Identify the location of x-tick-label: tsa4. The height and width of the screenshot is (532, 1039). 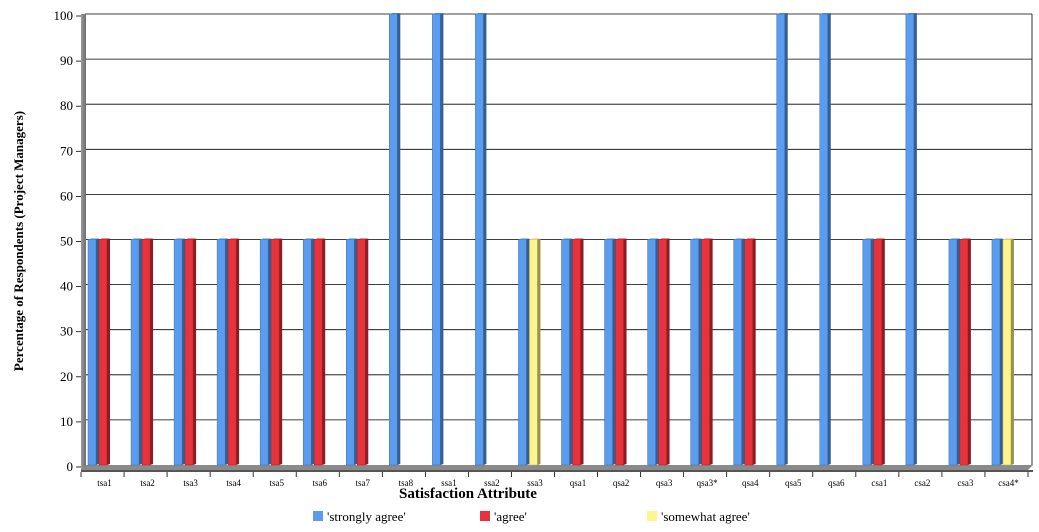
(233, 483).